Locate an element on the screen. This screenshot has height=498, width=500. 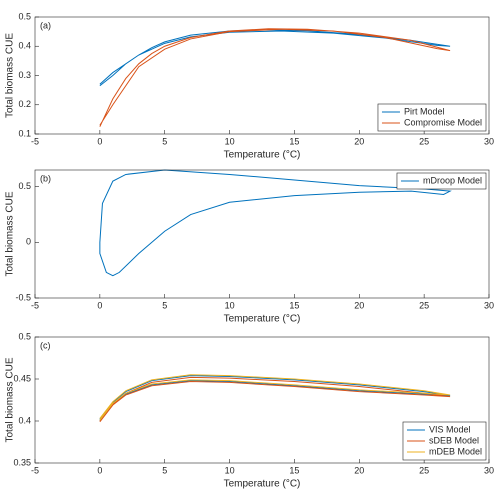
legend-label: sDEB Model is located at coordinates (454, 440).